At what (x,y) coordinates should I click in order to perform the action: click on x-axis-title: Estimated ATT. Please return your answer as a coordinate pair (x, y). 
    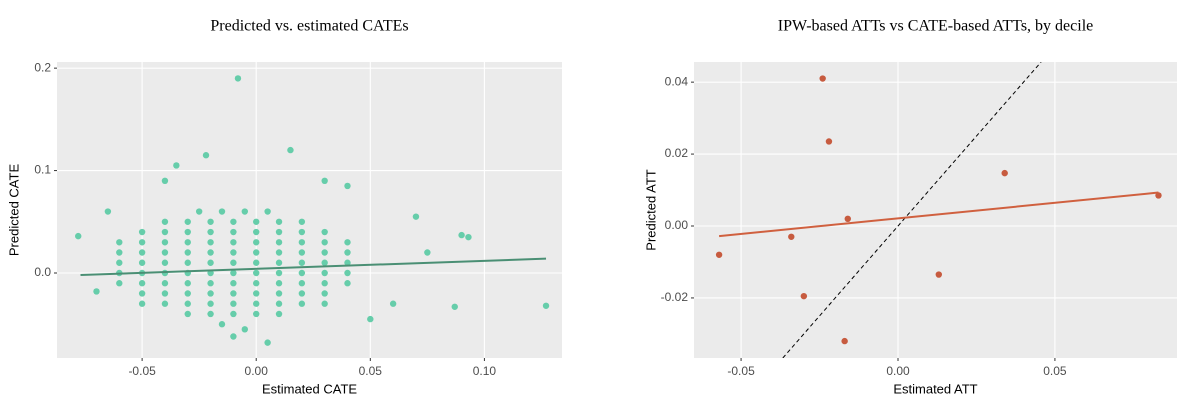
    Looking at the image, I should click on (935, 388).